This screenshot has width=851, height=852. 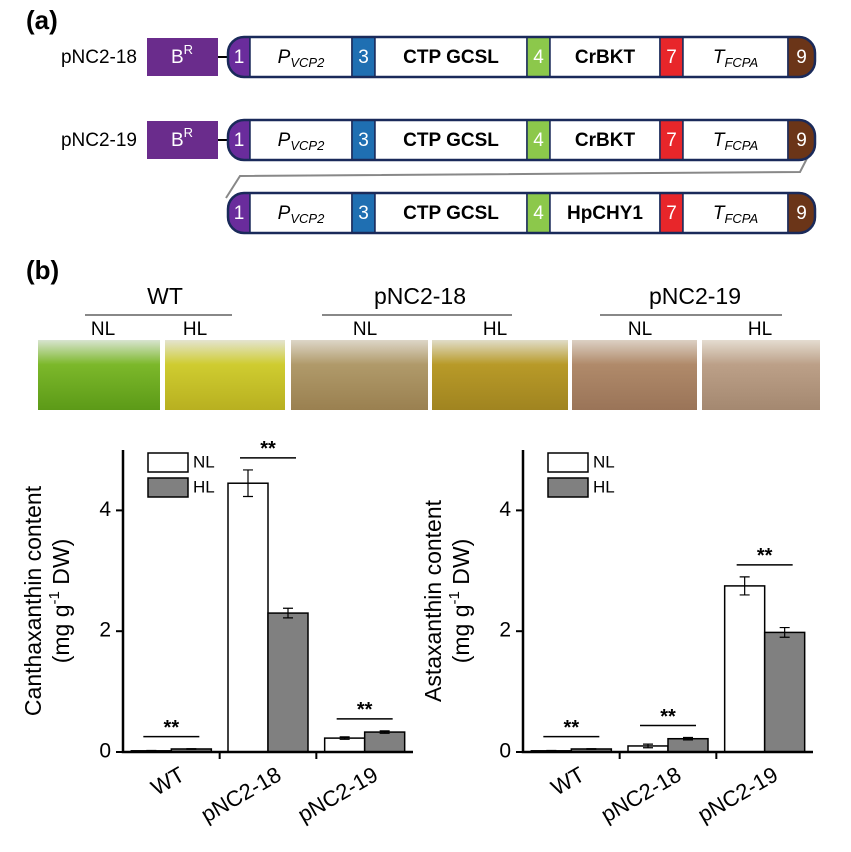 I want to click on photo-group-label: WT, so click(x=165, y=296).